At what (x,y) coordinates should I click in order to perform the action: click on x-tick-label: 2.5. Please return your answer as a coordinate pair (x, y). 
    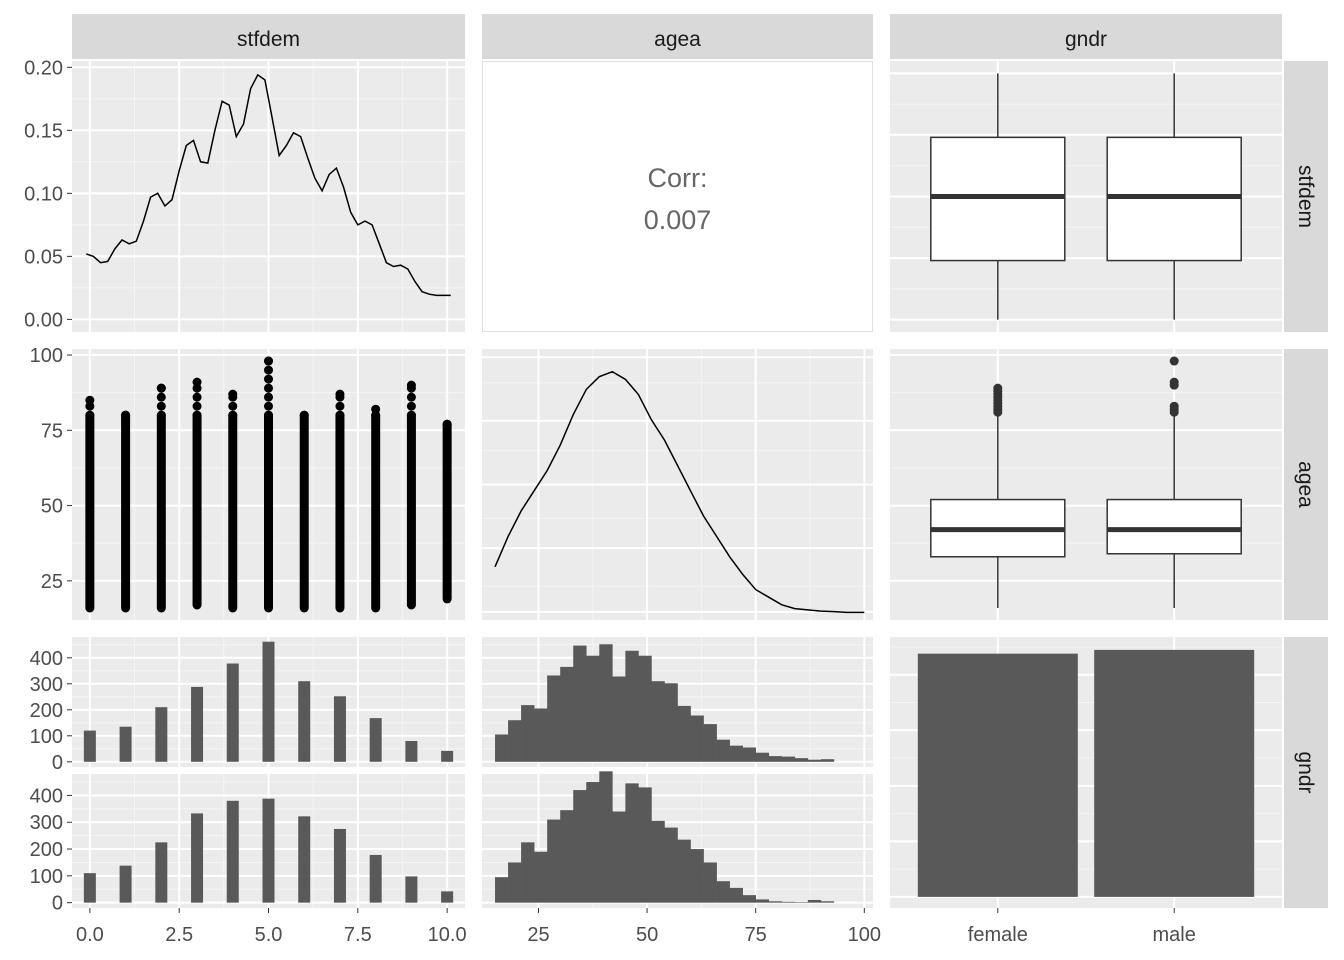
    Looking at the image, I should click on (179, 935).